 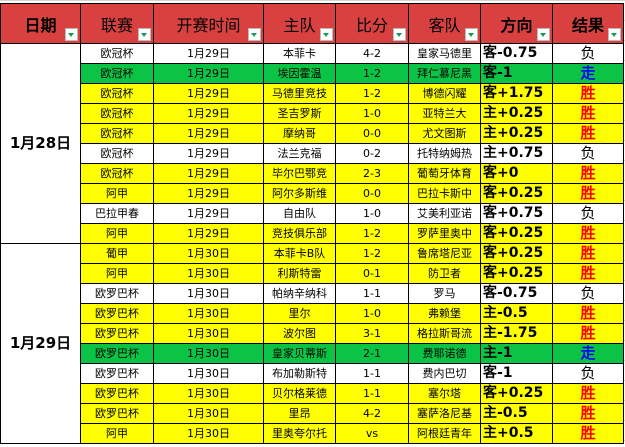 What do you see at coordinates (516, 213) in the screenshot?
I see `dir-cell: 客+0.75` at bounding box center [516, 213].